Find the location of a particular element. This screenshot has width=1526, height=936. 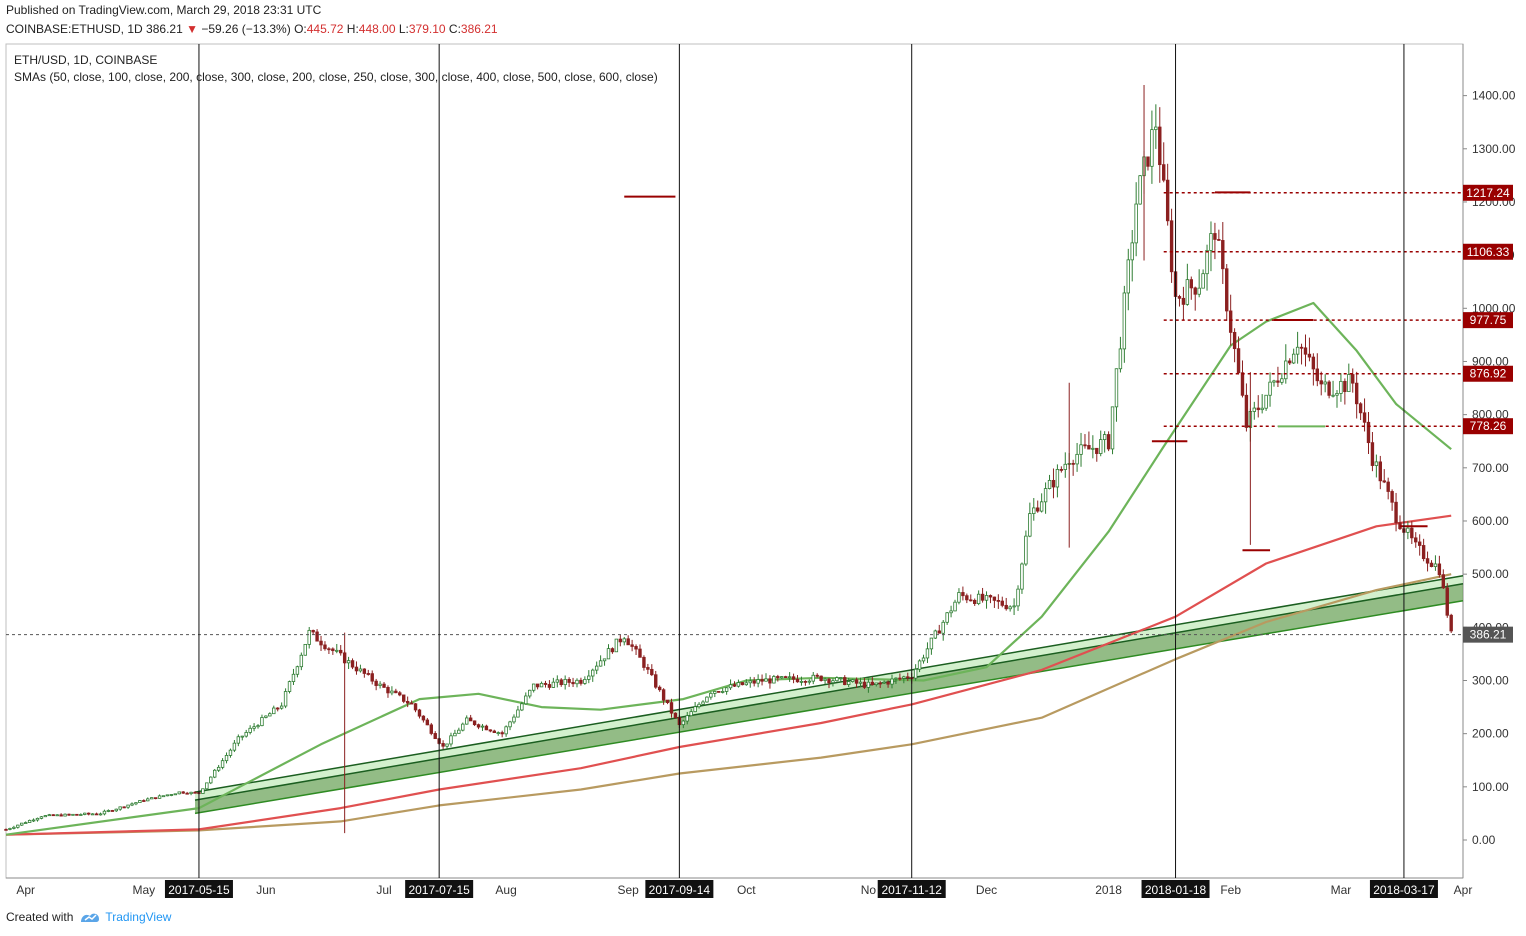

level-tag is located at coordinates (1488, 192).